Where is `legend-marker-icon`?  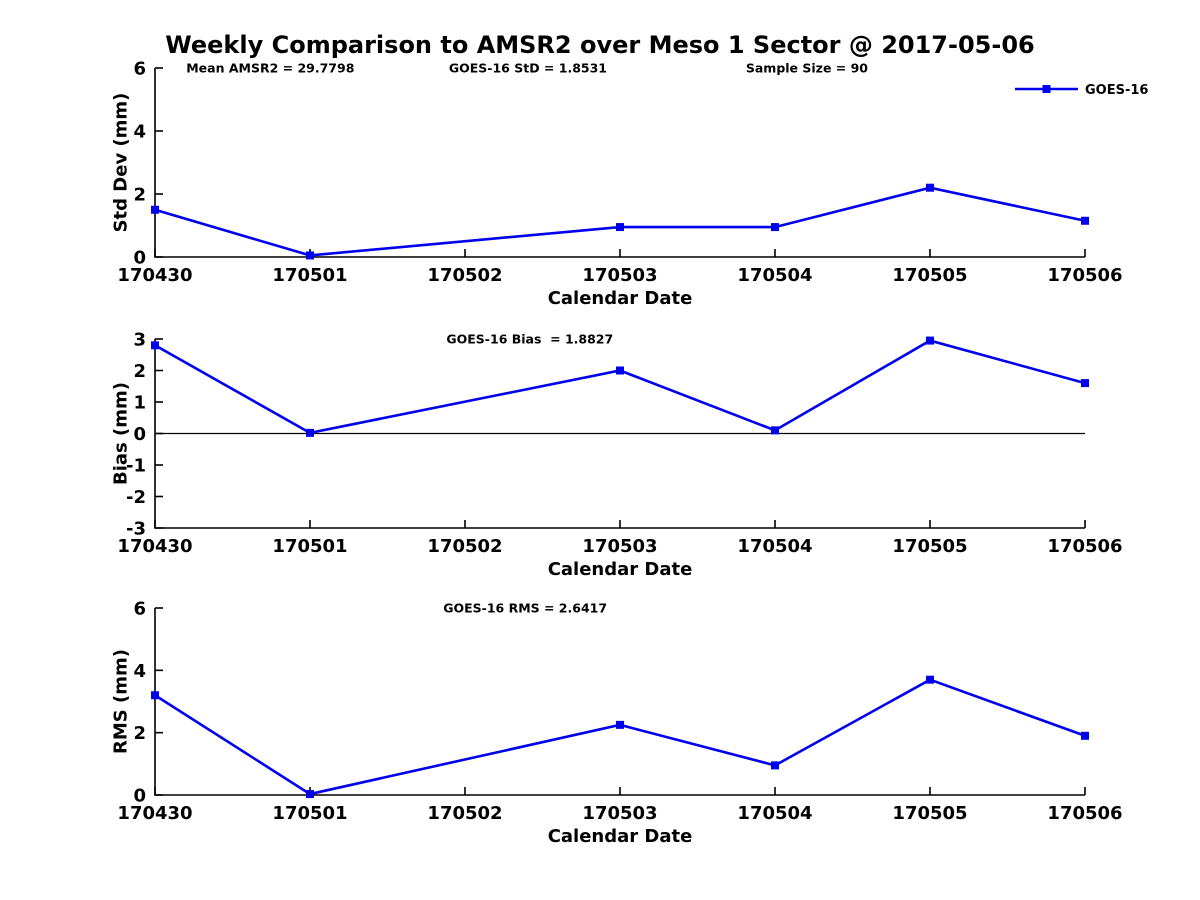 legend-marker-icon is located at coordinates (1046, 89).